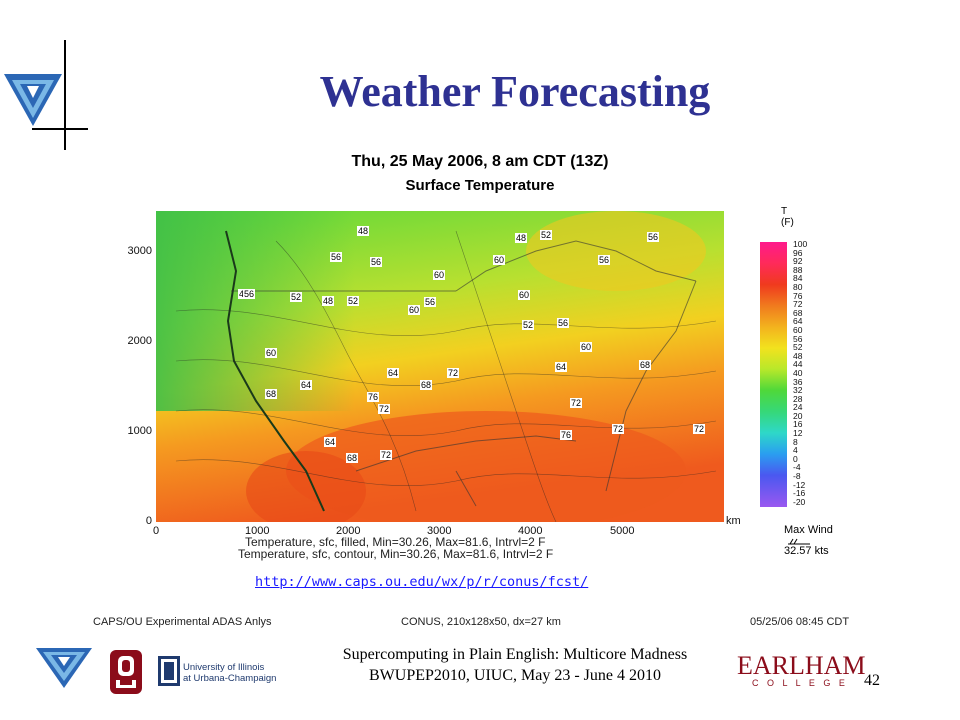  I want to click on map-date-header: Thu, 25 May 2006, 8 am CDT (13Z), so click(480, 161).